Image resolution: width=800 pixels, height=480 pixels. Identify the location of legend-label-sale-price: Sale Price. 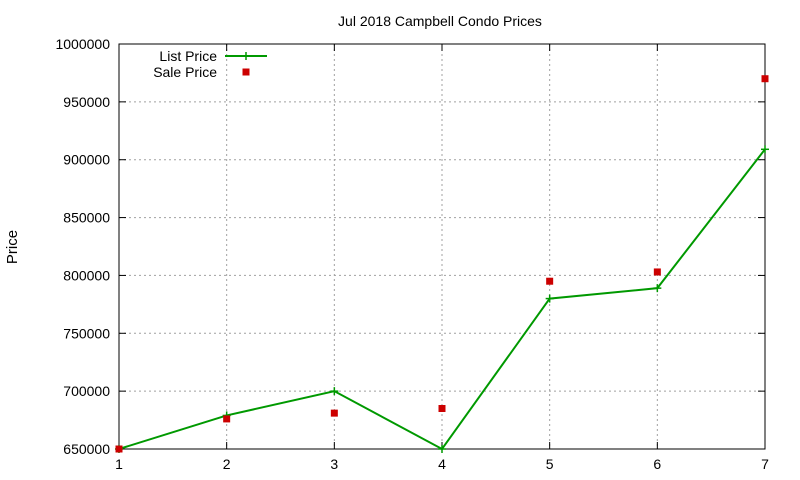
(185, 72).